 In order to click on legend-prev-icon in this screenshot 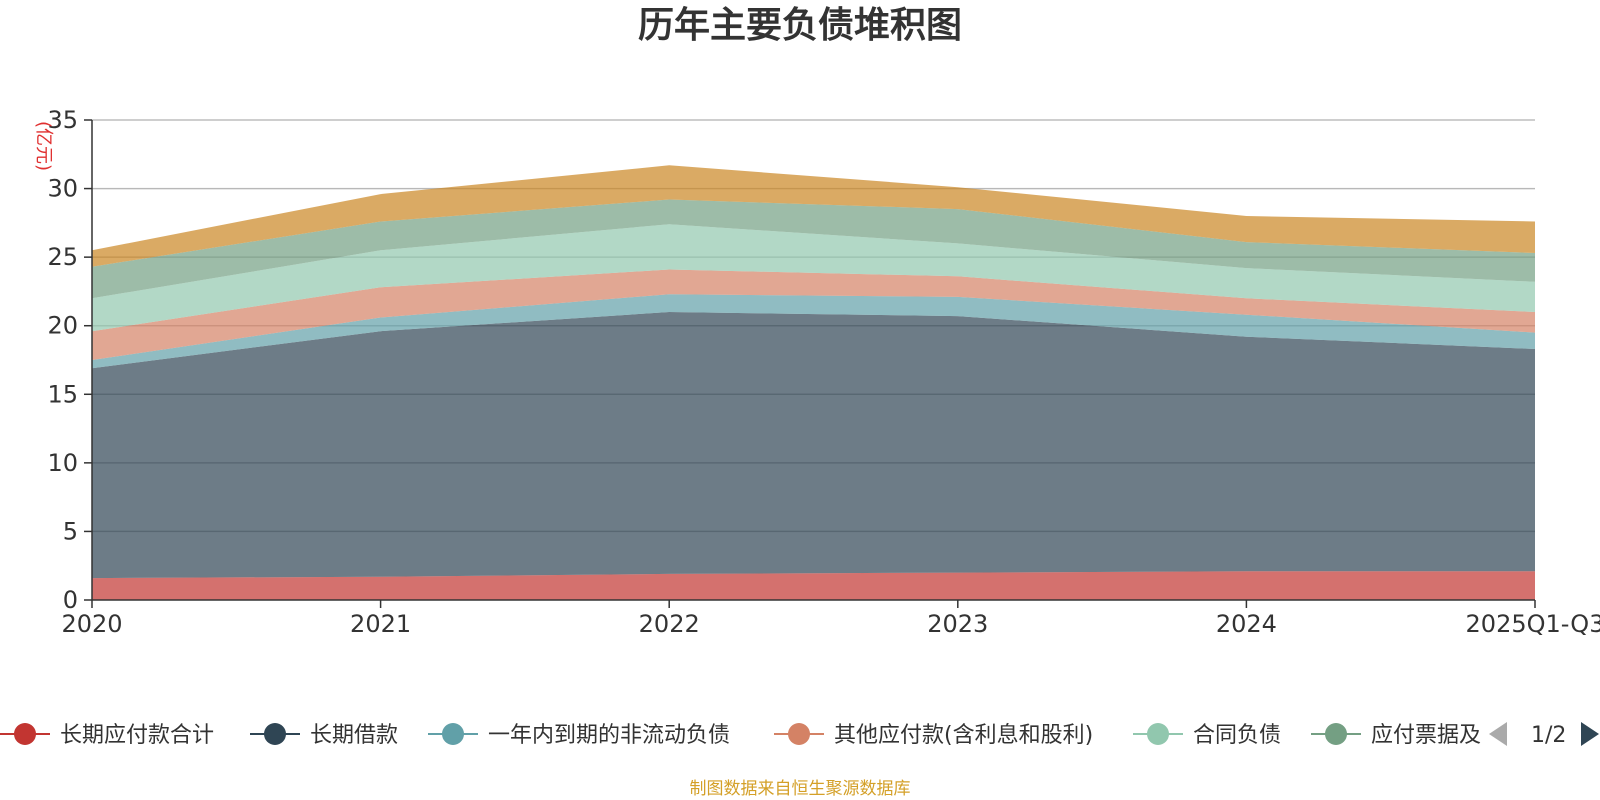, I will do `click(1498, 734)`.